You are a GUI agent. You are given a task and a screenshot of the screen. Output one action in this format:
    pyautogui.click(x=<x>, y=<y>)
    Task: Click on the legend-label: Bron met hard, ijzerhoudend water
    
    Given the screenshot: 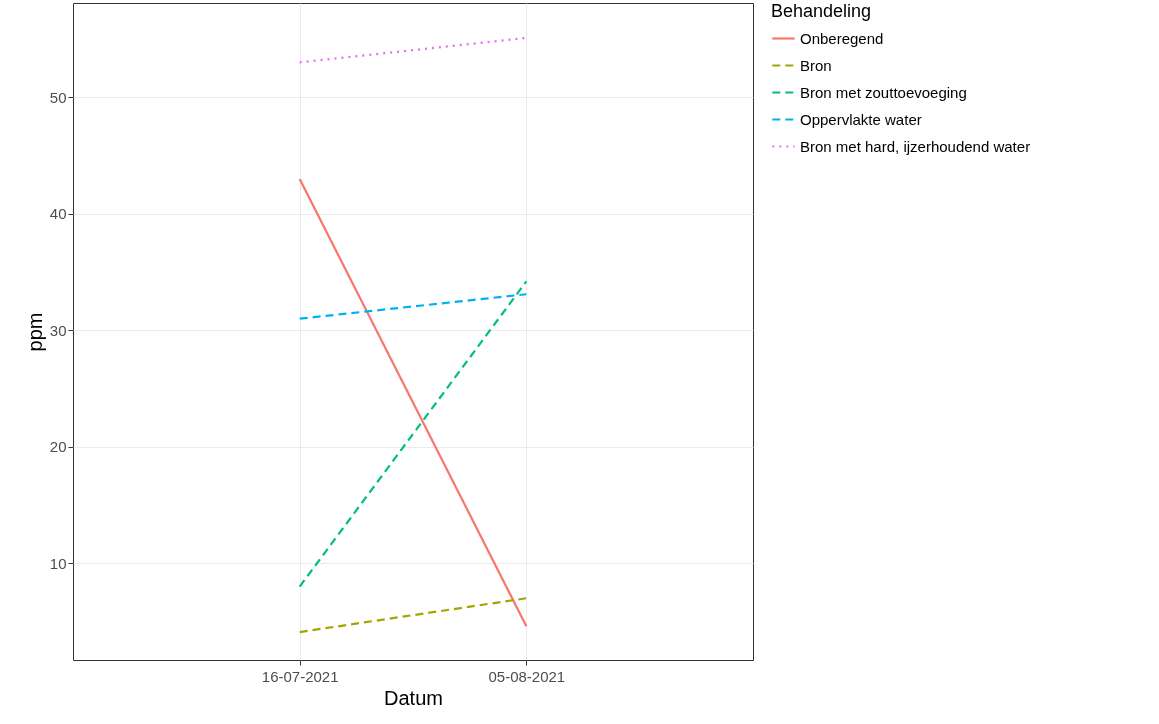 What is the action you would take?
    pyautogui.click(x=915, y=146)
    